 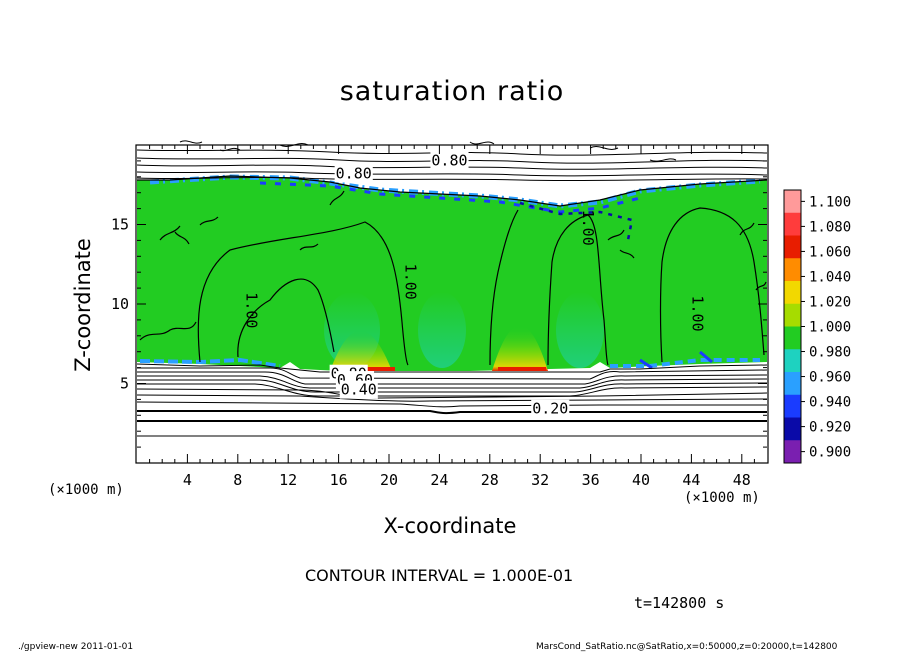 What do you see at coordinates (830, 403) in the screenshot?
I see `colorbar-label: 0.940` at bounding box center [830, 403].